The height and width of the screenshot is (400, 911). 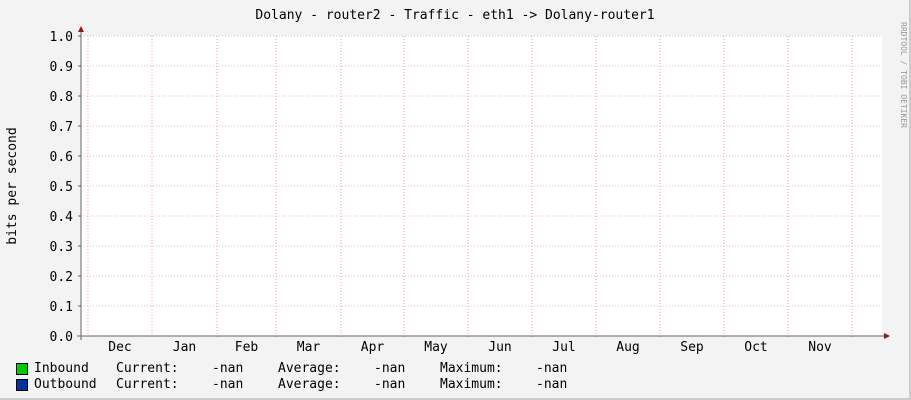 I want to click on x-tick-label: Apr, so click(x=373, y=347).